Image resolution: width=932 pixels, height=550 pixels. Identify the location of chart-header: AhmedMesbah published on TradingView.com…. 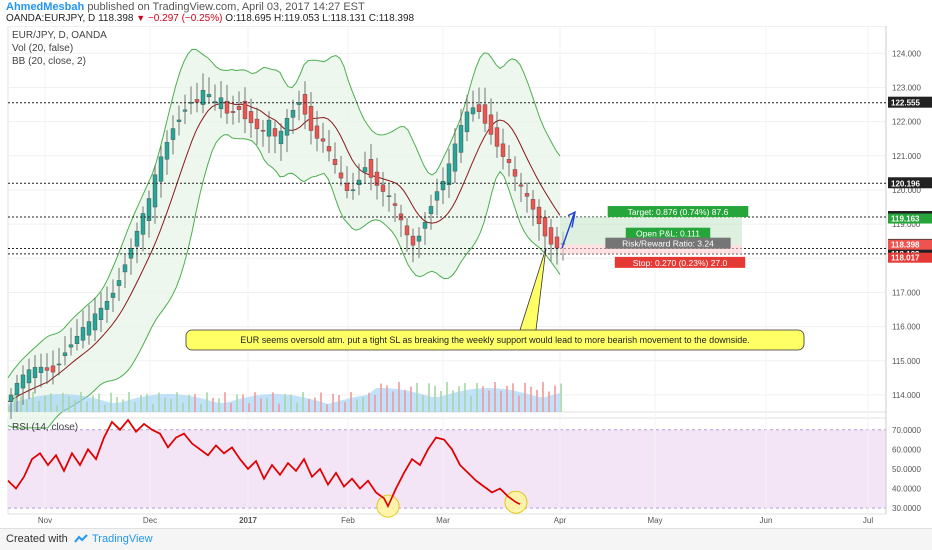
(466, 13).